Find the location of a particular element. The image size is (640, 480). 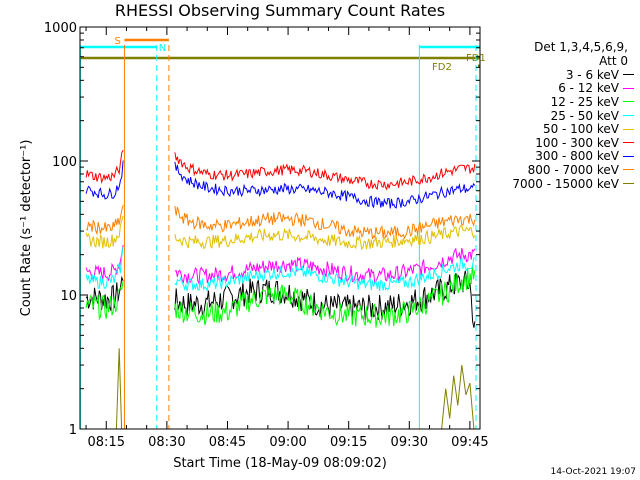

legend-label: 50 - 100 keV is located at coordinates (580, 129).